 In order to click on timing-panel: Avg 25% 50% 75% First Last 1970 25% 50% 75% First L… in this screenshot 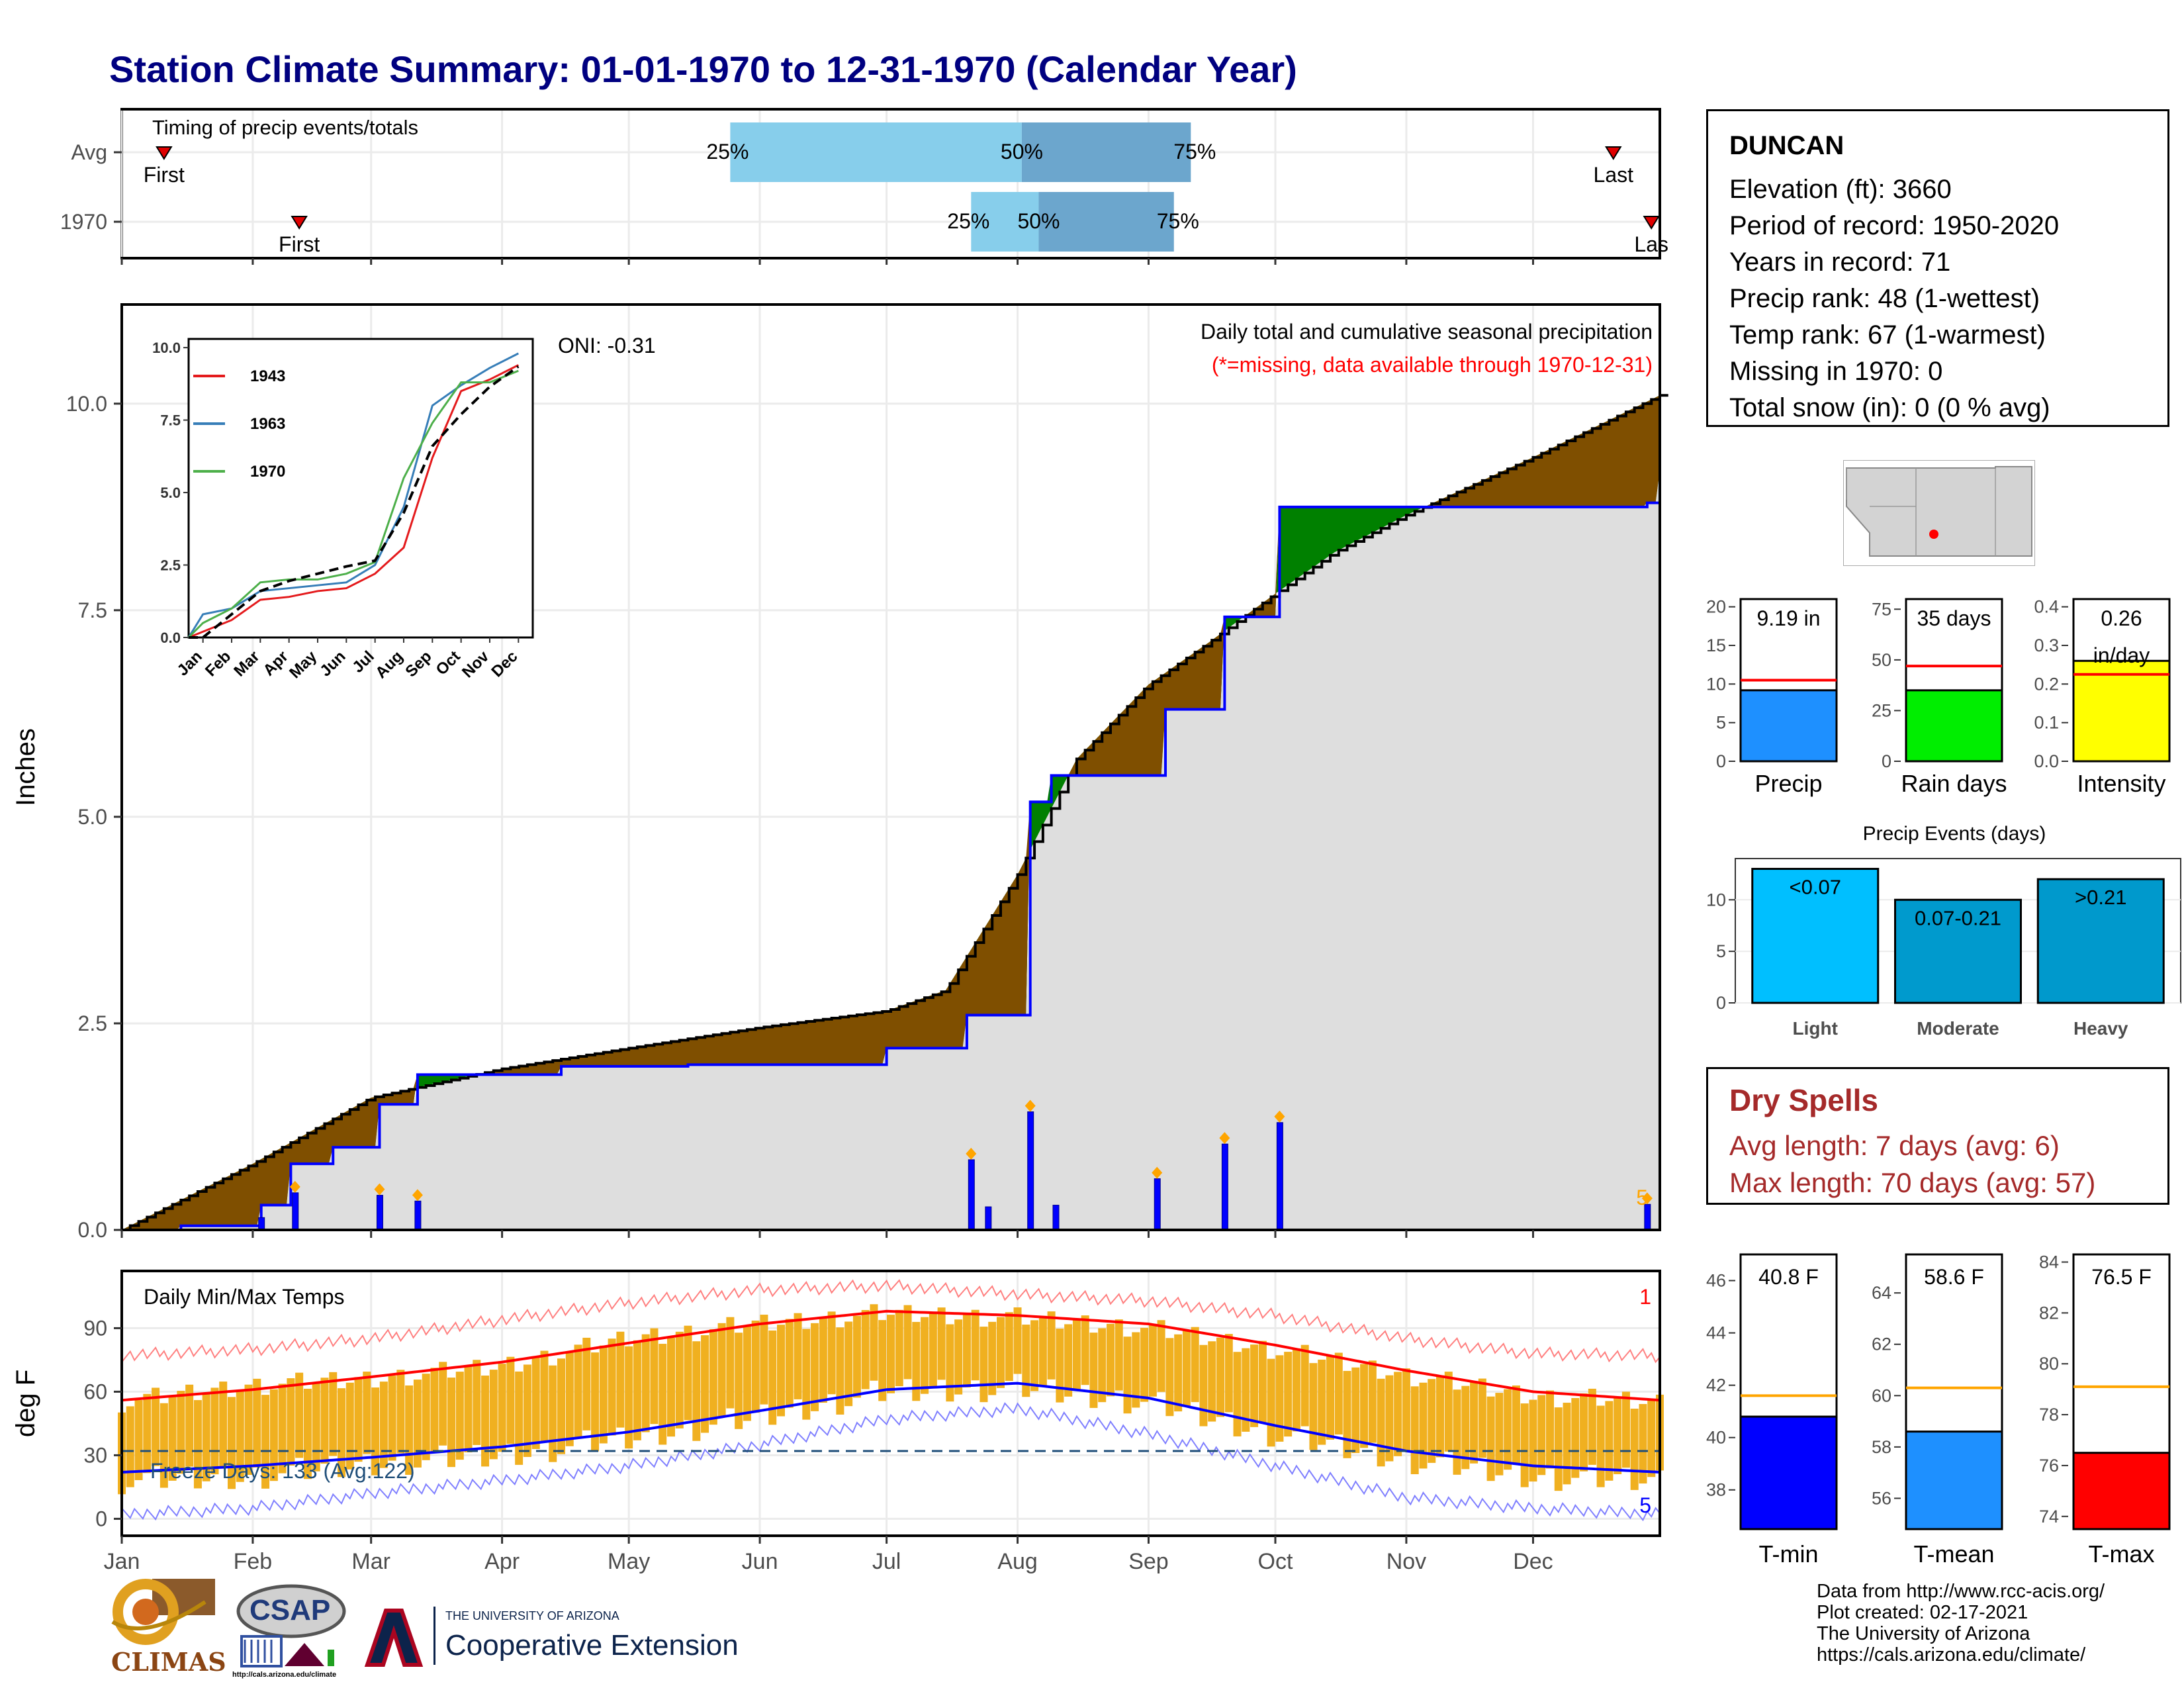, I will do `click(864, 186)`.